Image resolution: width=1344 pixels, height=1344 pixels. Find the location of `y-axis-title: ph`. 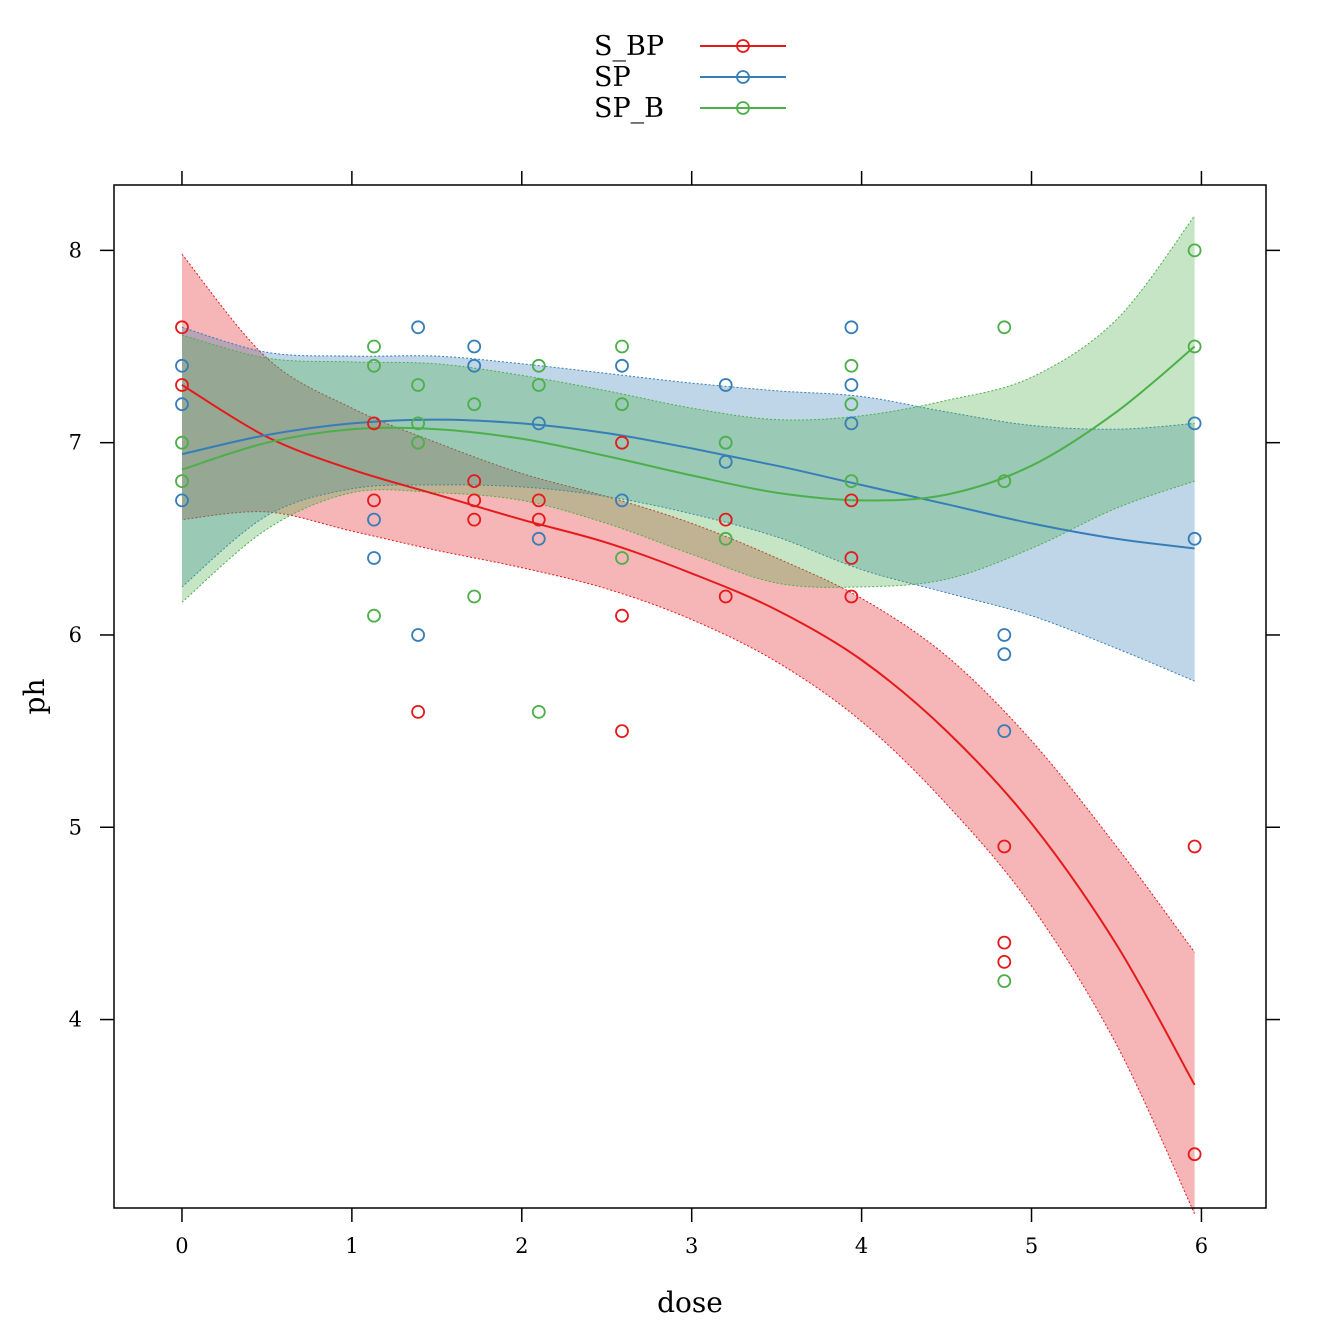

y-axis-title: ph is located at coordinates (34, 697).